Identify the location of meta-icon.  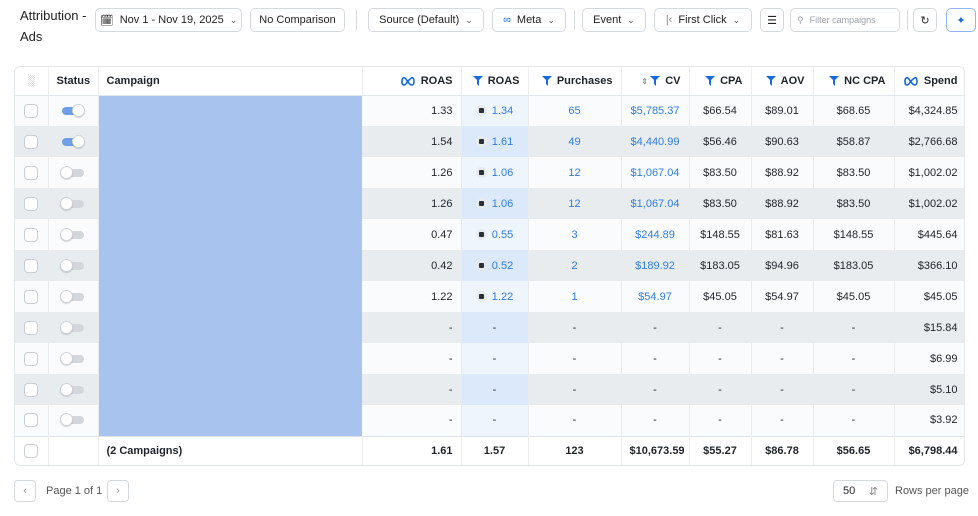
(407, 81).